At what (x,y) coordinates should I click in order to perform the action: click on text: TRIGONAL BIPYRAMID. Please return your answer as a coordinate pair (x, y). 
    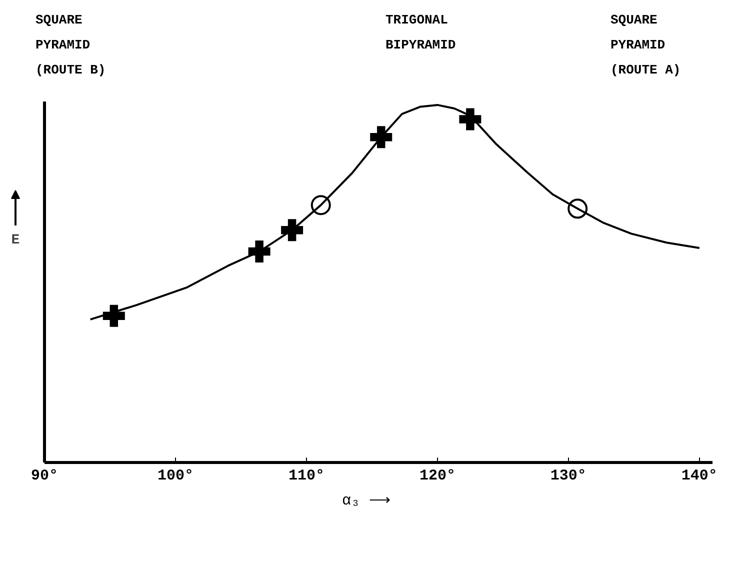
    Looking at the image, I should click on (421, 32).